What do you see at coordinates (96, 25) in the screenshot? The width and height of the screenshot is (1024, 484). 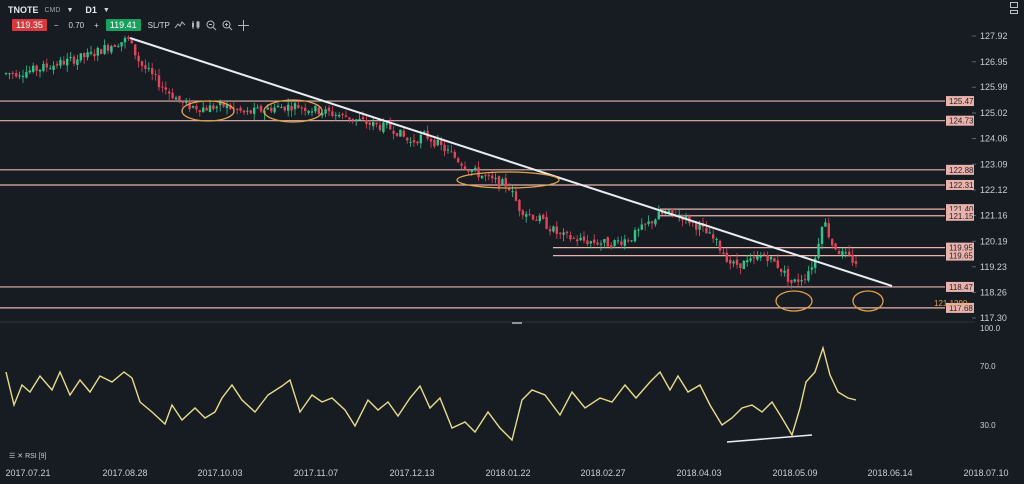 I see `plus-button: +` at bounding box center [96, 25].